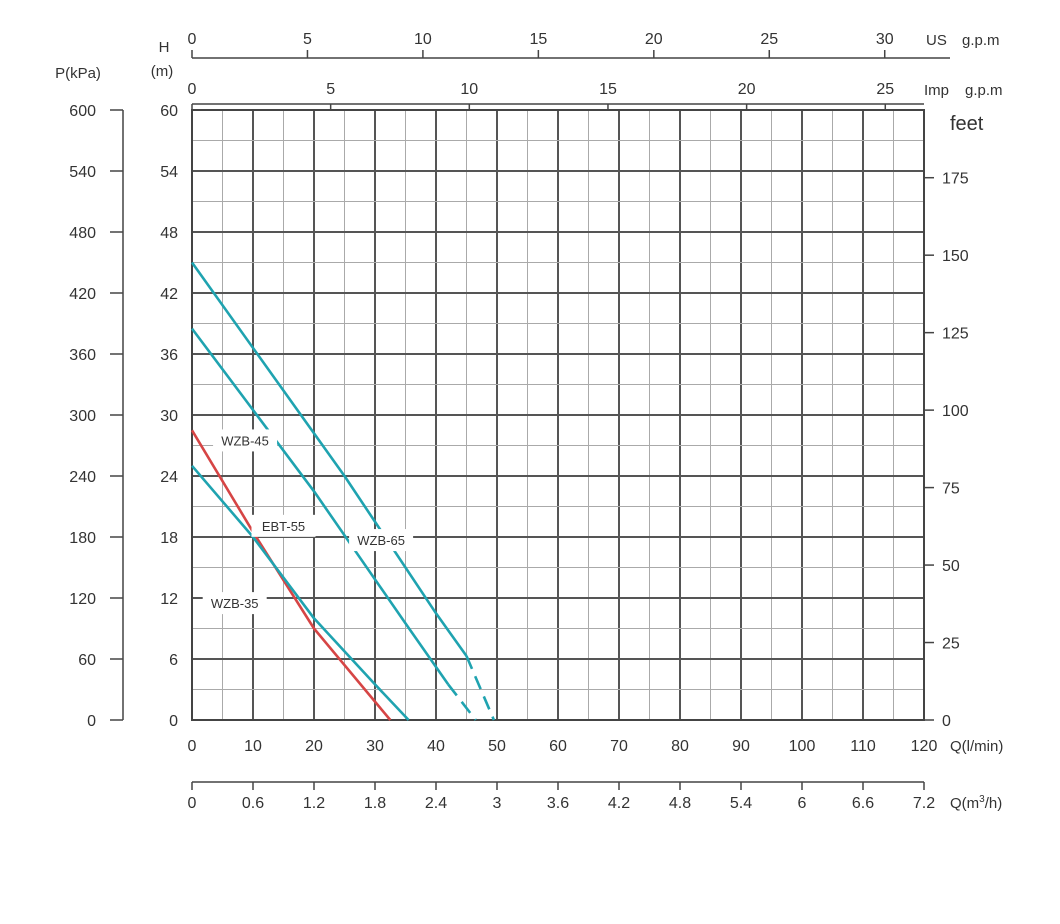 The image size is (1060, 924). Describe the element at coordinates (976, 803) in the screenshot. I see `m3h-axis-title: Q(m3/h)` at that location.